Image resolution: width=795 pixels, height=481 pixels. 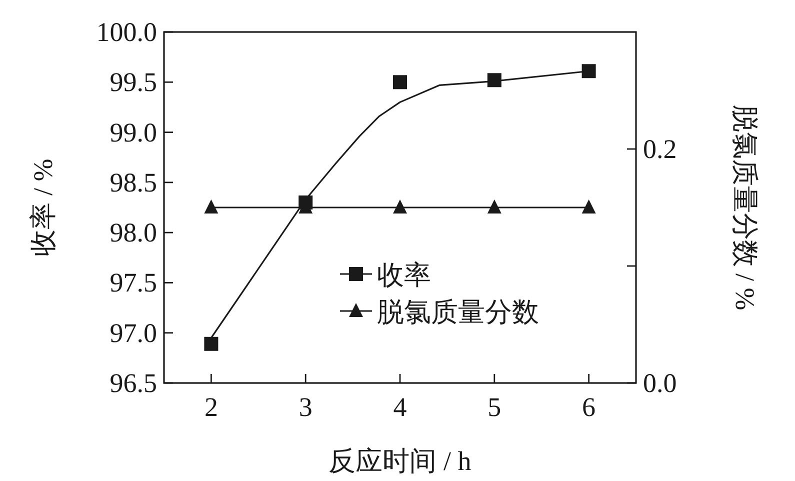 What do you see at coordinates (404, 275) in the screenshot?
I see `legend-label: 收率` at bounding box center [404, 275].